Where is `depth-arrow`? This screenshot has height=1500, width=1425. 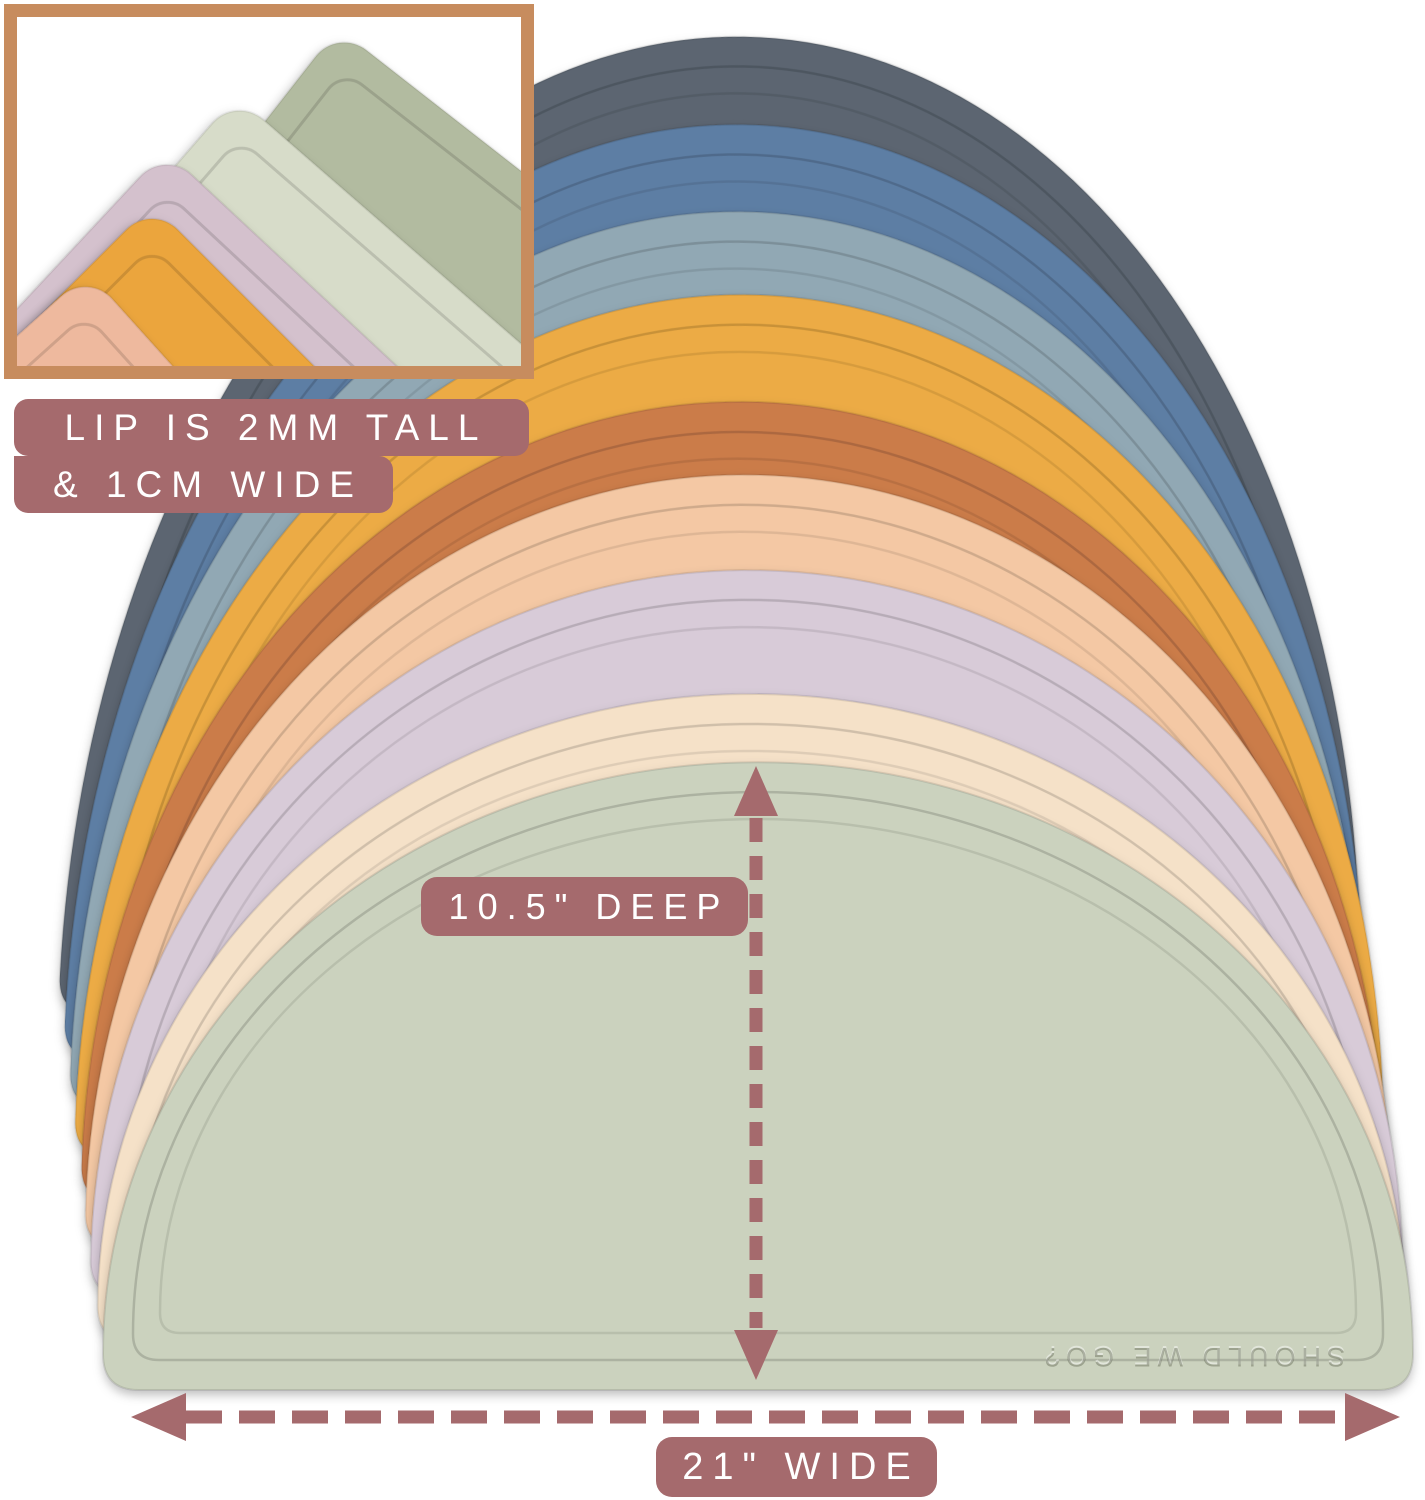 depth-arrow is located at coordinates (756, 1073).